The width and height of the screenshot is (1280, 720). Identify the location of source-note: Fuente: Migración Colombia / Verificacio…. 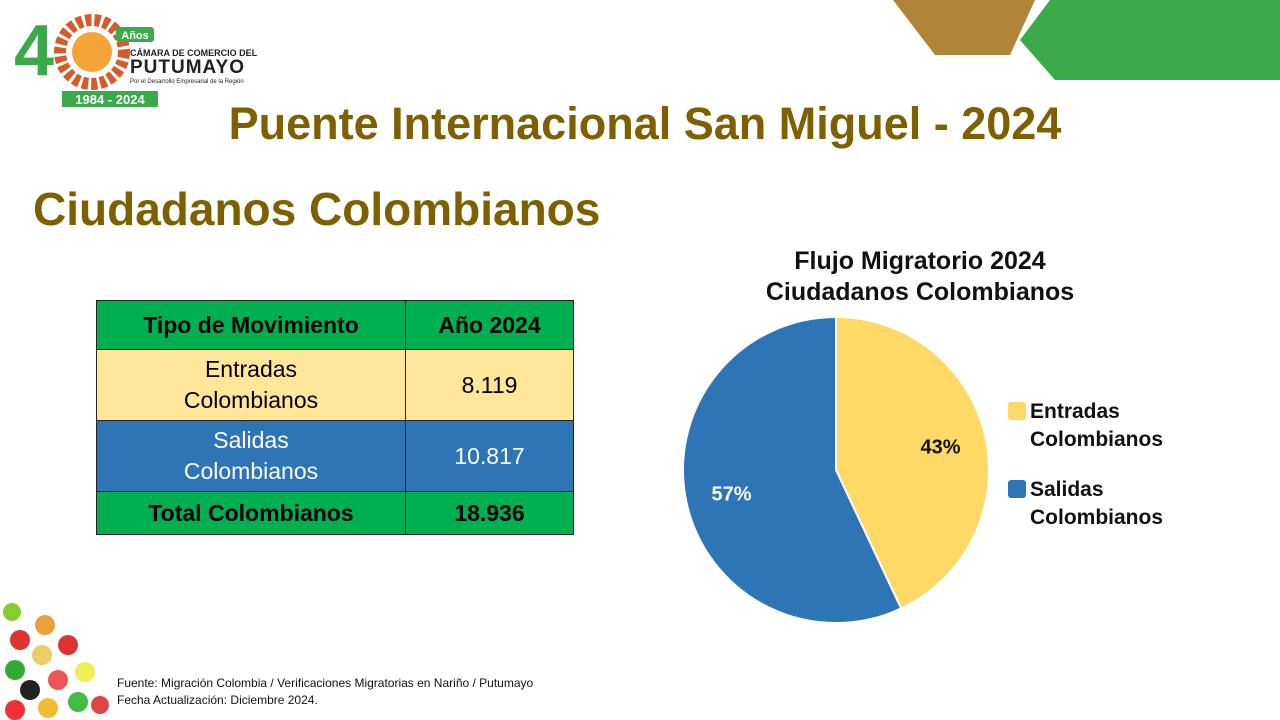
(325, 683).